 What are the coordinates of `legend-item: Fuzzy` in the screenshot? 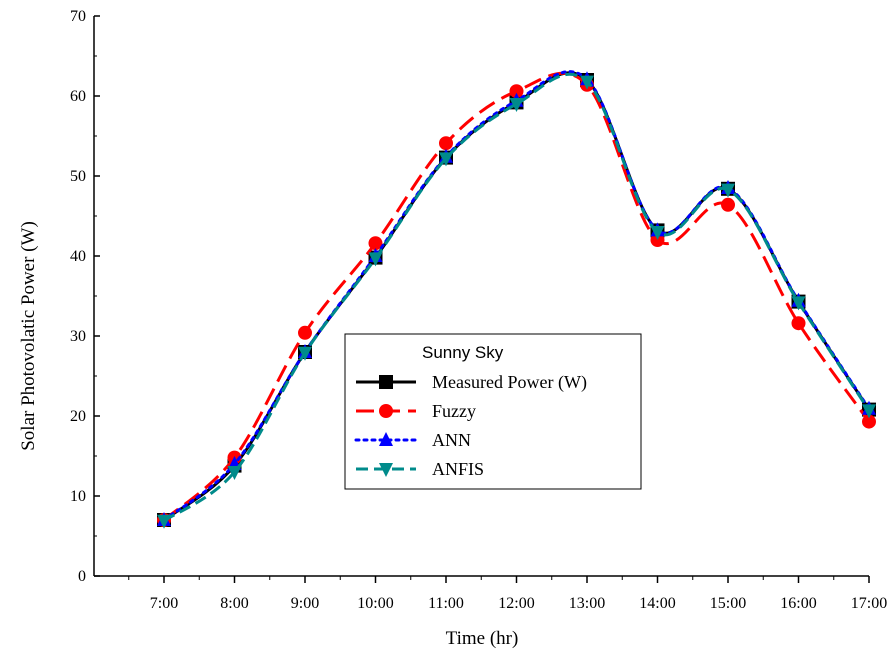 It's located at (416, 411).